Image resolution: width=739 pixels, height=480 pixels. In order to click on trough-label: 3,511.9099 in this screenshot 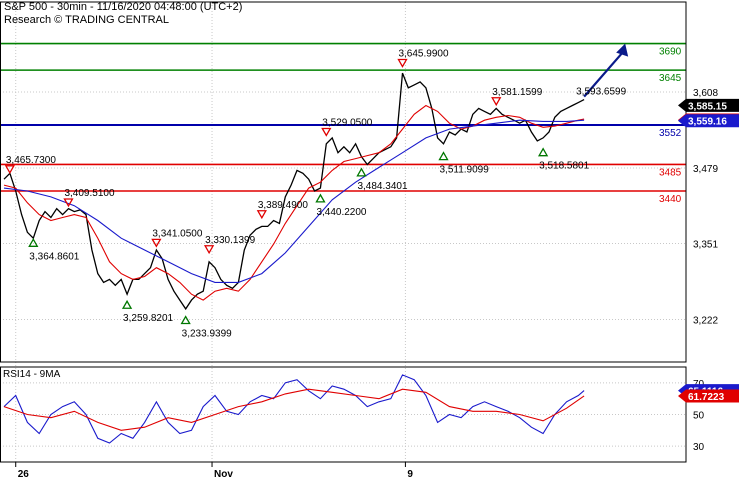, I will do `click(465, 170)`.